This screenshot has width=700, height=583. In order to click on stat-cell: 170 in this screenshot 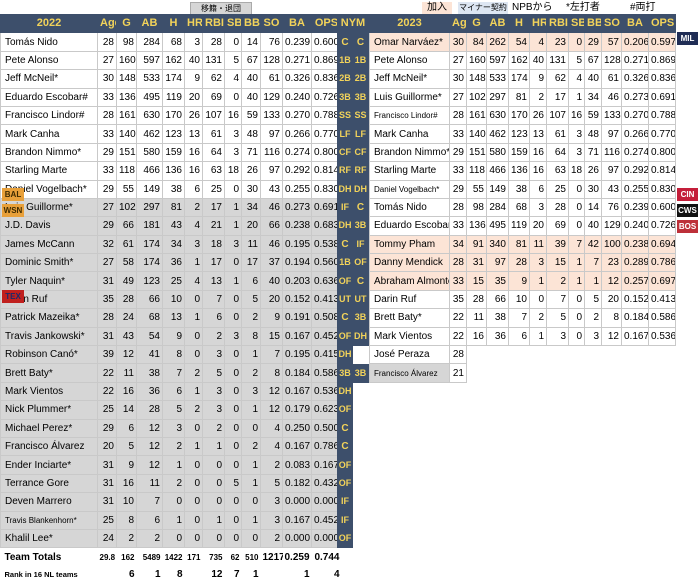, I will do `click(519, 115)`.